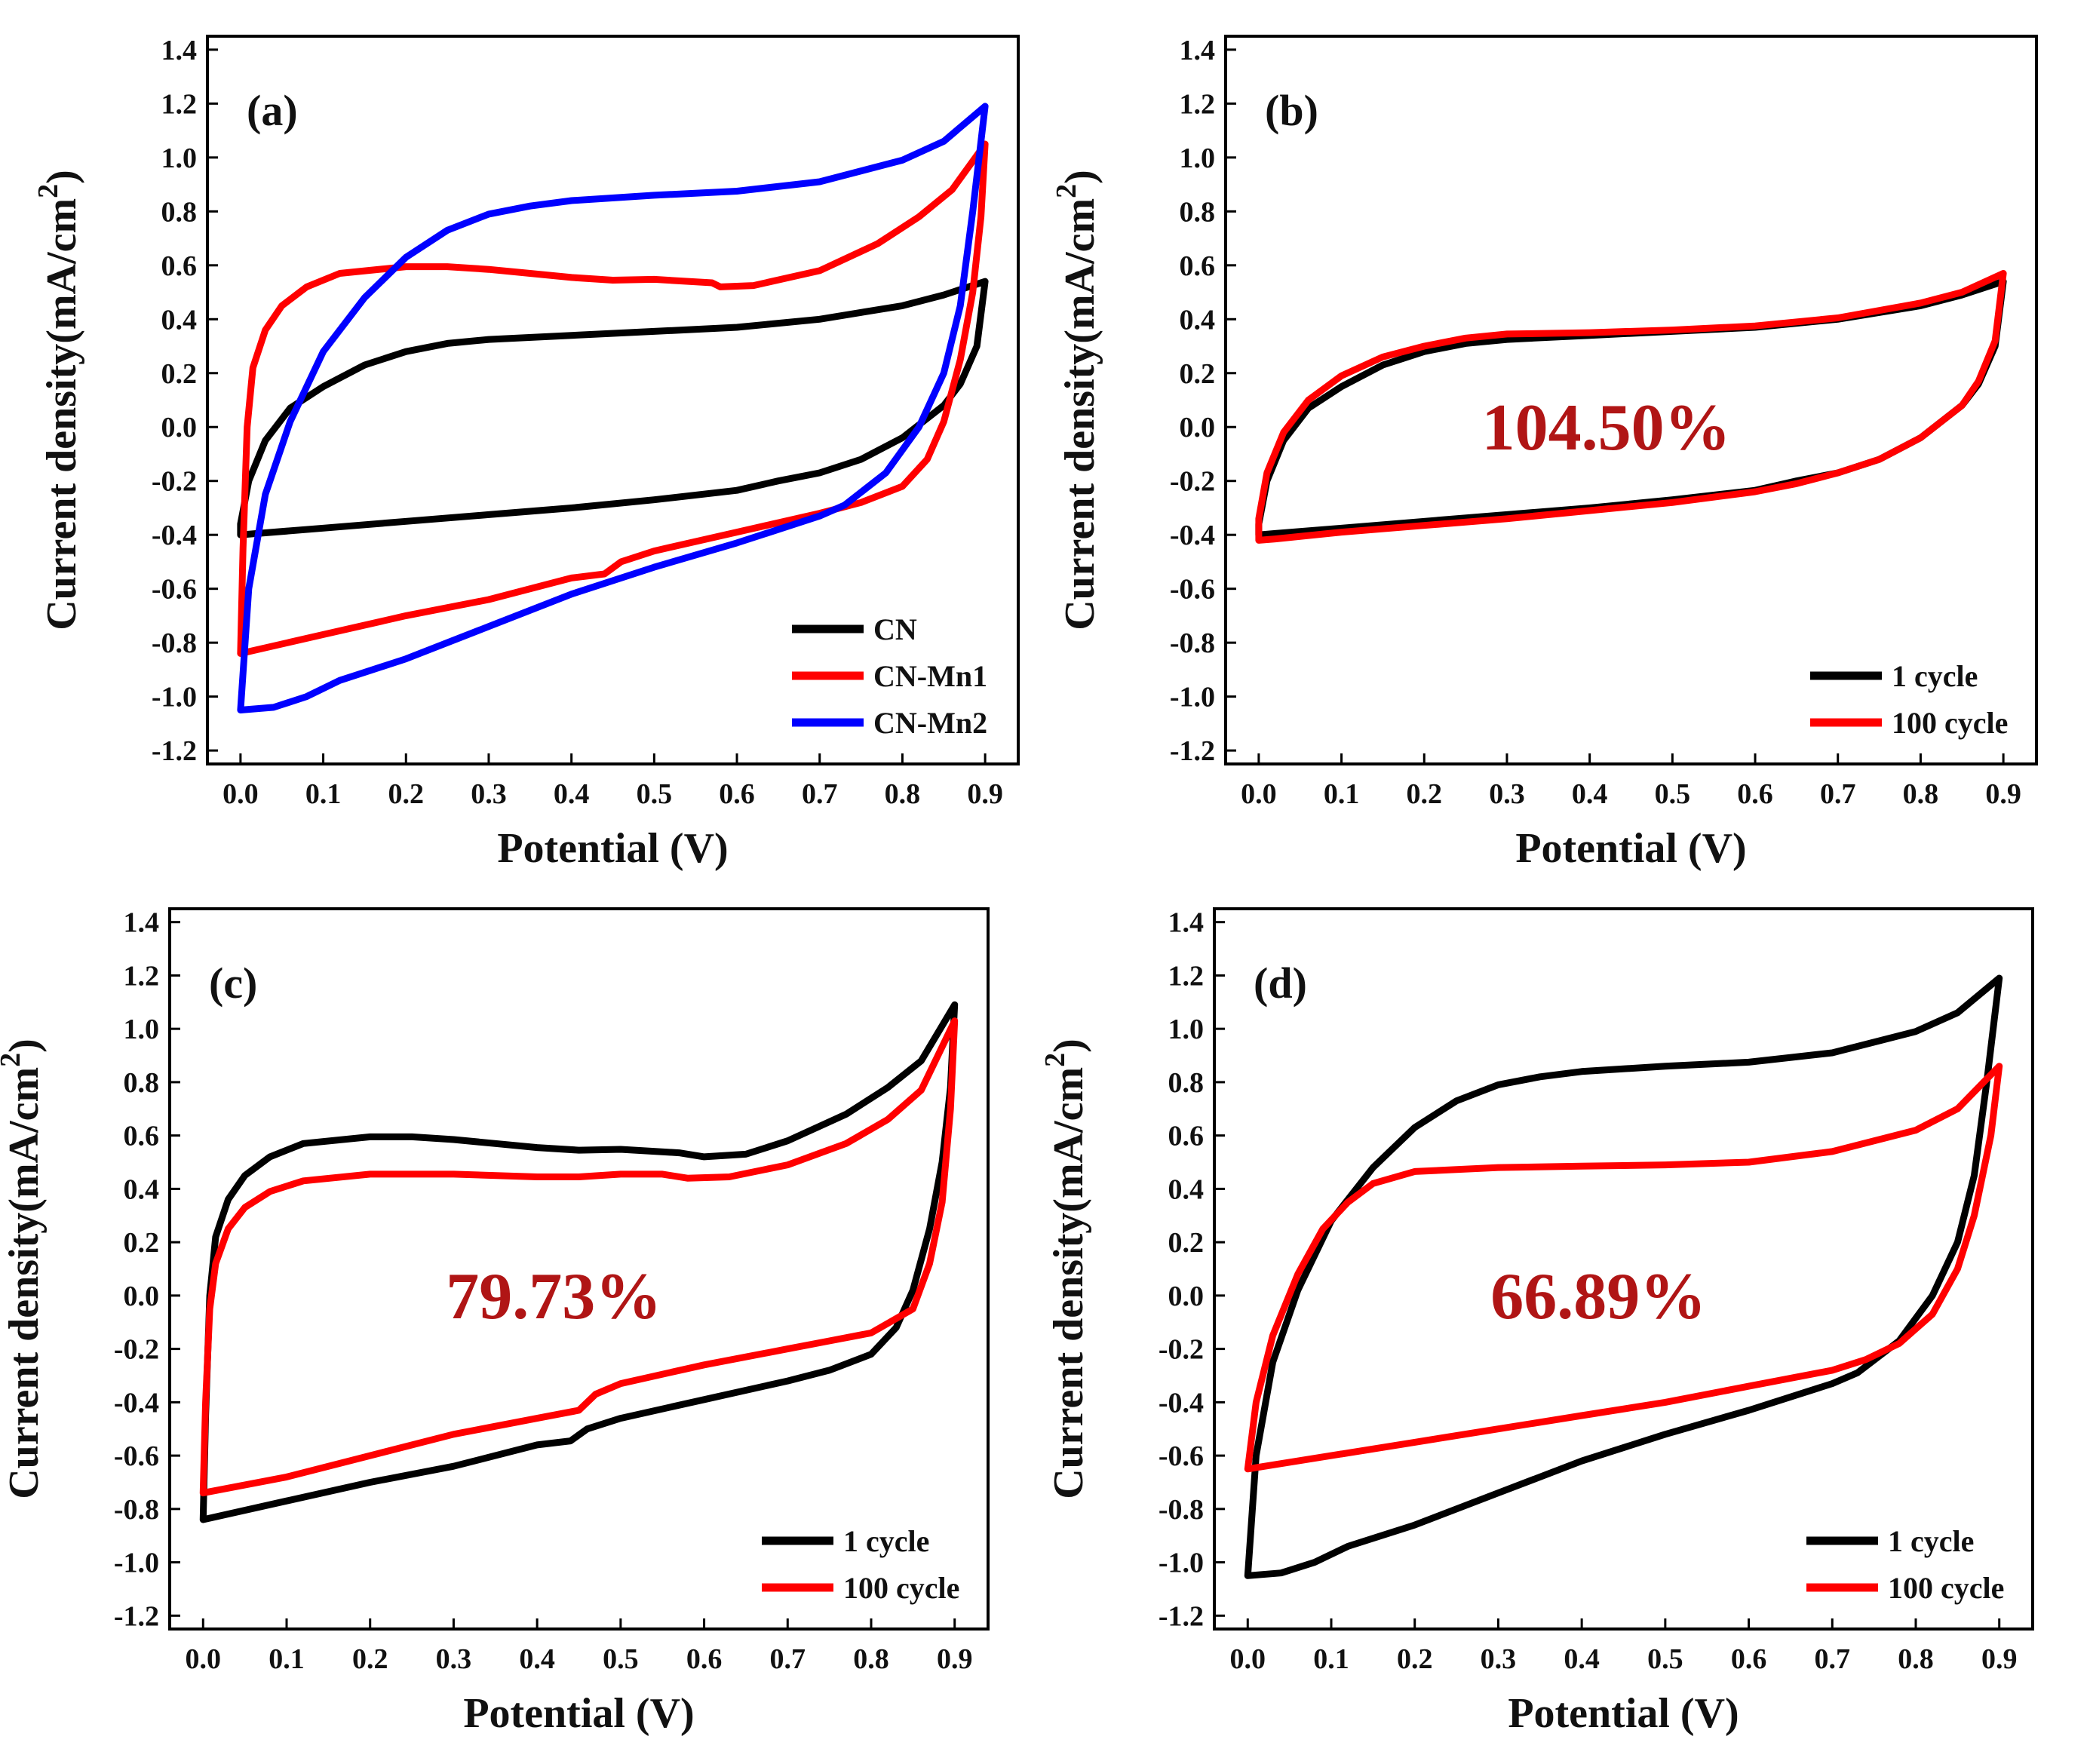  Describe the element at coordinates (930, 676) in the screenshot. I see `legend-label: CN-Mn1` at that location.